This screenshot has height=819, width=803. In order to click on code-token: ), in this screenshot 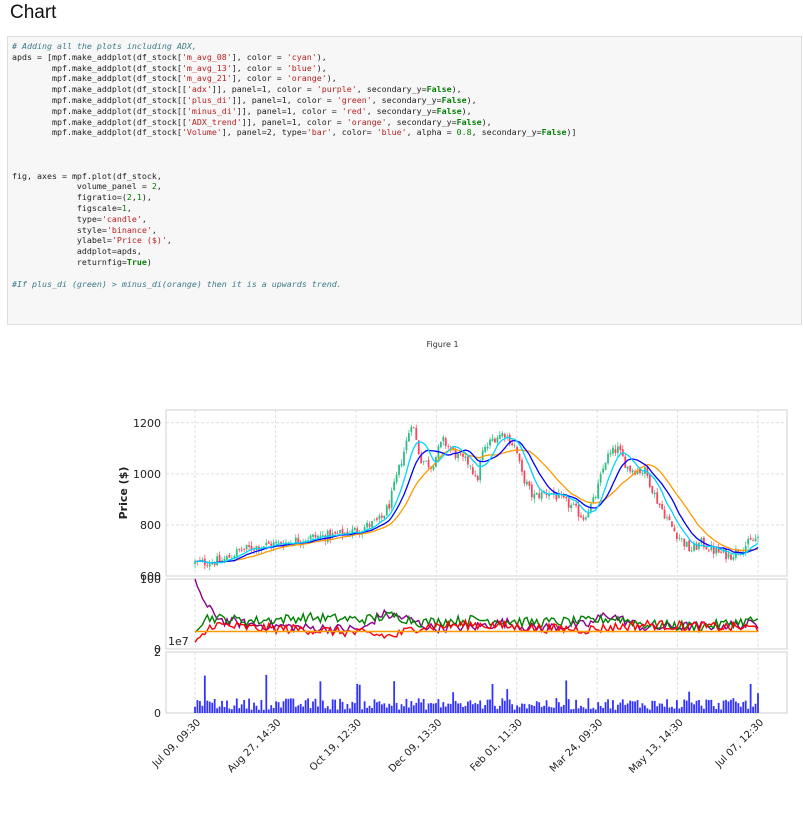, I will do `click(146, 197)`.